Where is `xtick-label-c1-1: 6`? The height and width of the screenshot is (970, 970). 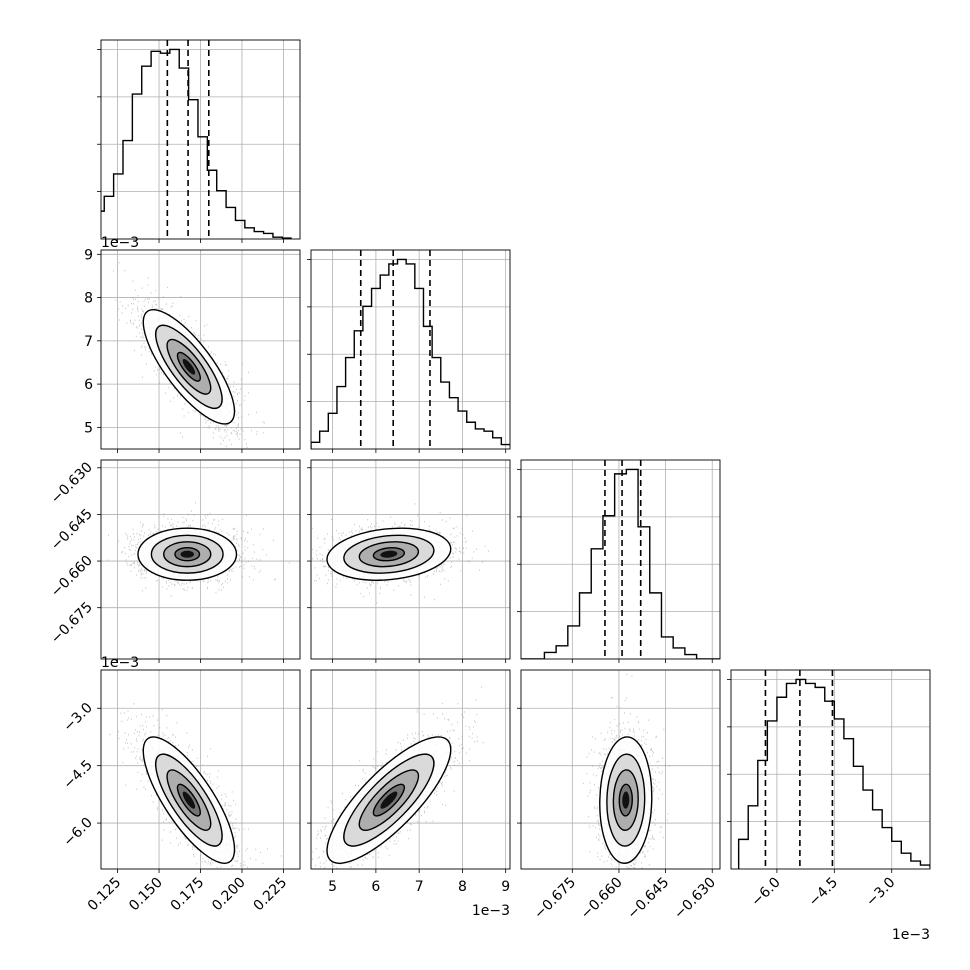
xtick-label-c1-1: 6 is located at coordinates (375, 887).